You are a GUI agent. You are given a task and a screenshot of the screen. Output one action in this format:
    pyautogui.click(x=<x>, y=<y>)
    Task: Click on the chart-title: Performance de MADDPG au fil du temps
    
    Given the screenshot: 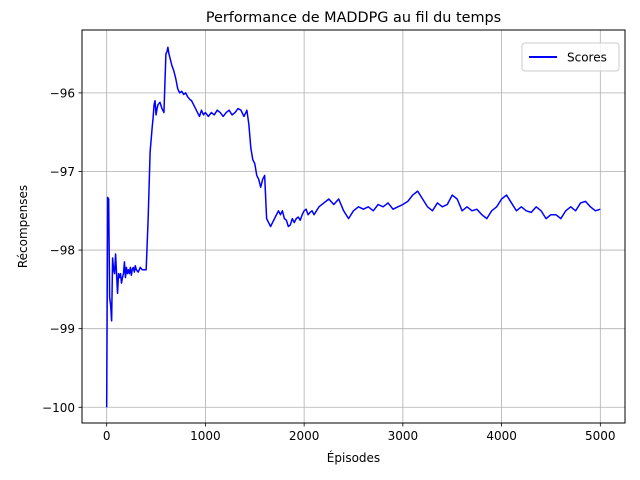 What is the action you would take?
    pyautogui.click(x=353, y=18)
    